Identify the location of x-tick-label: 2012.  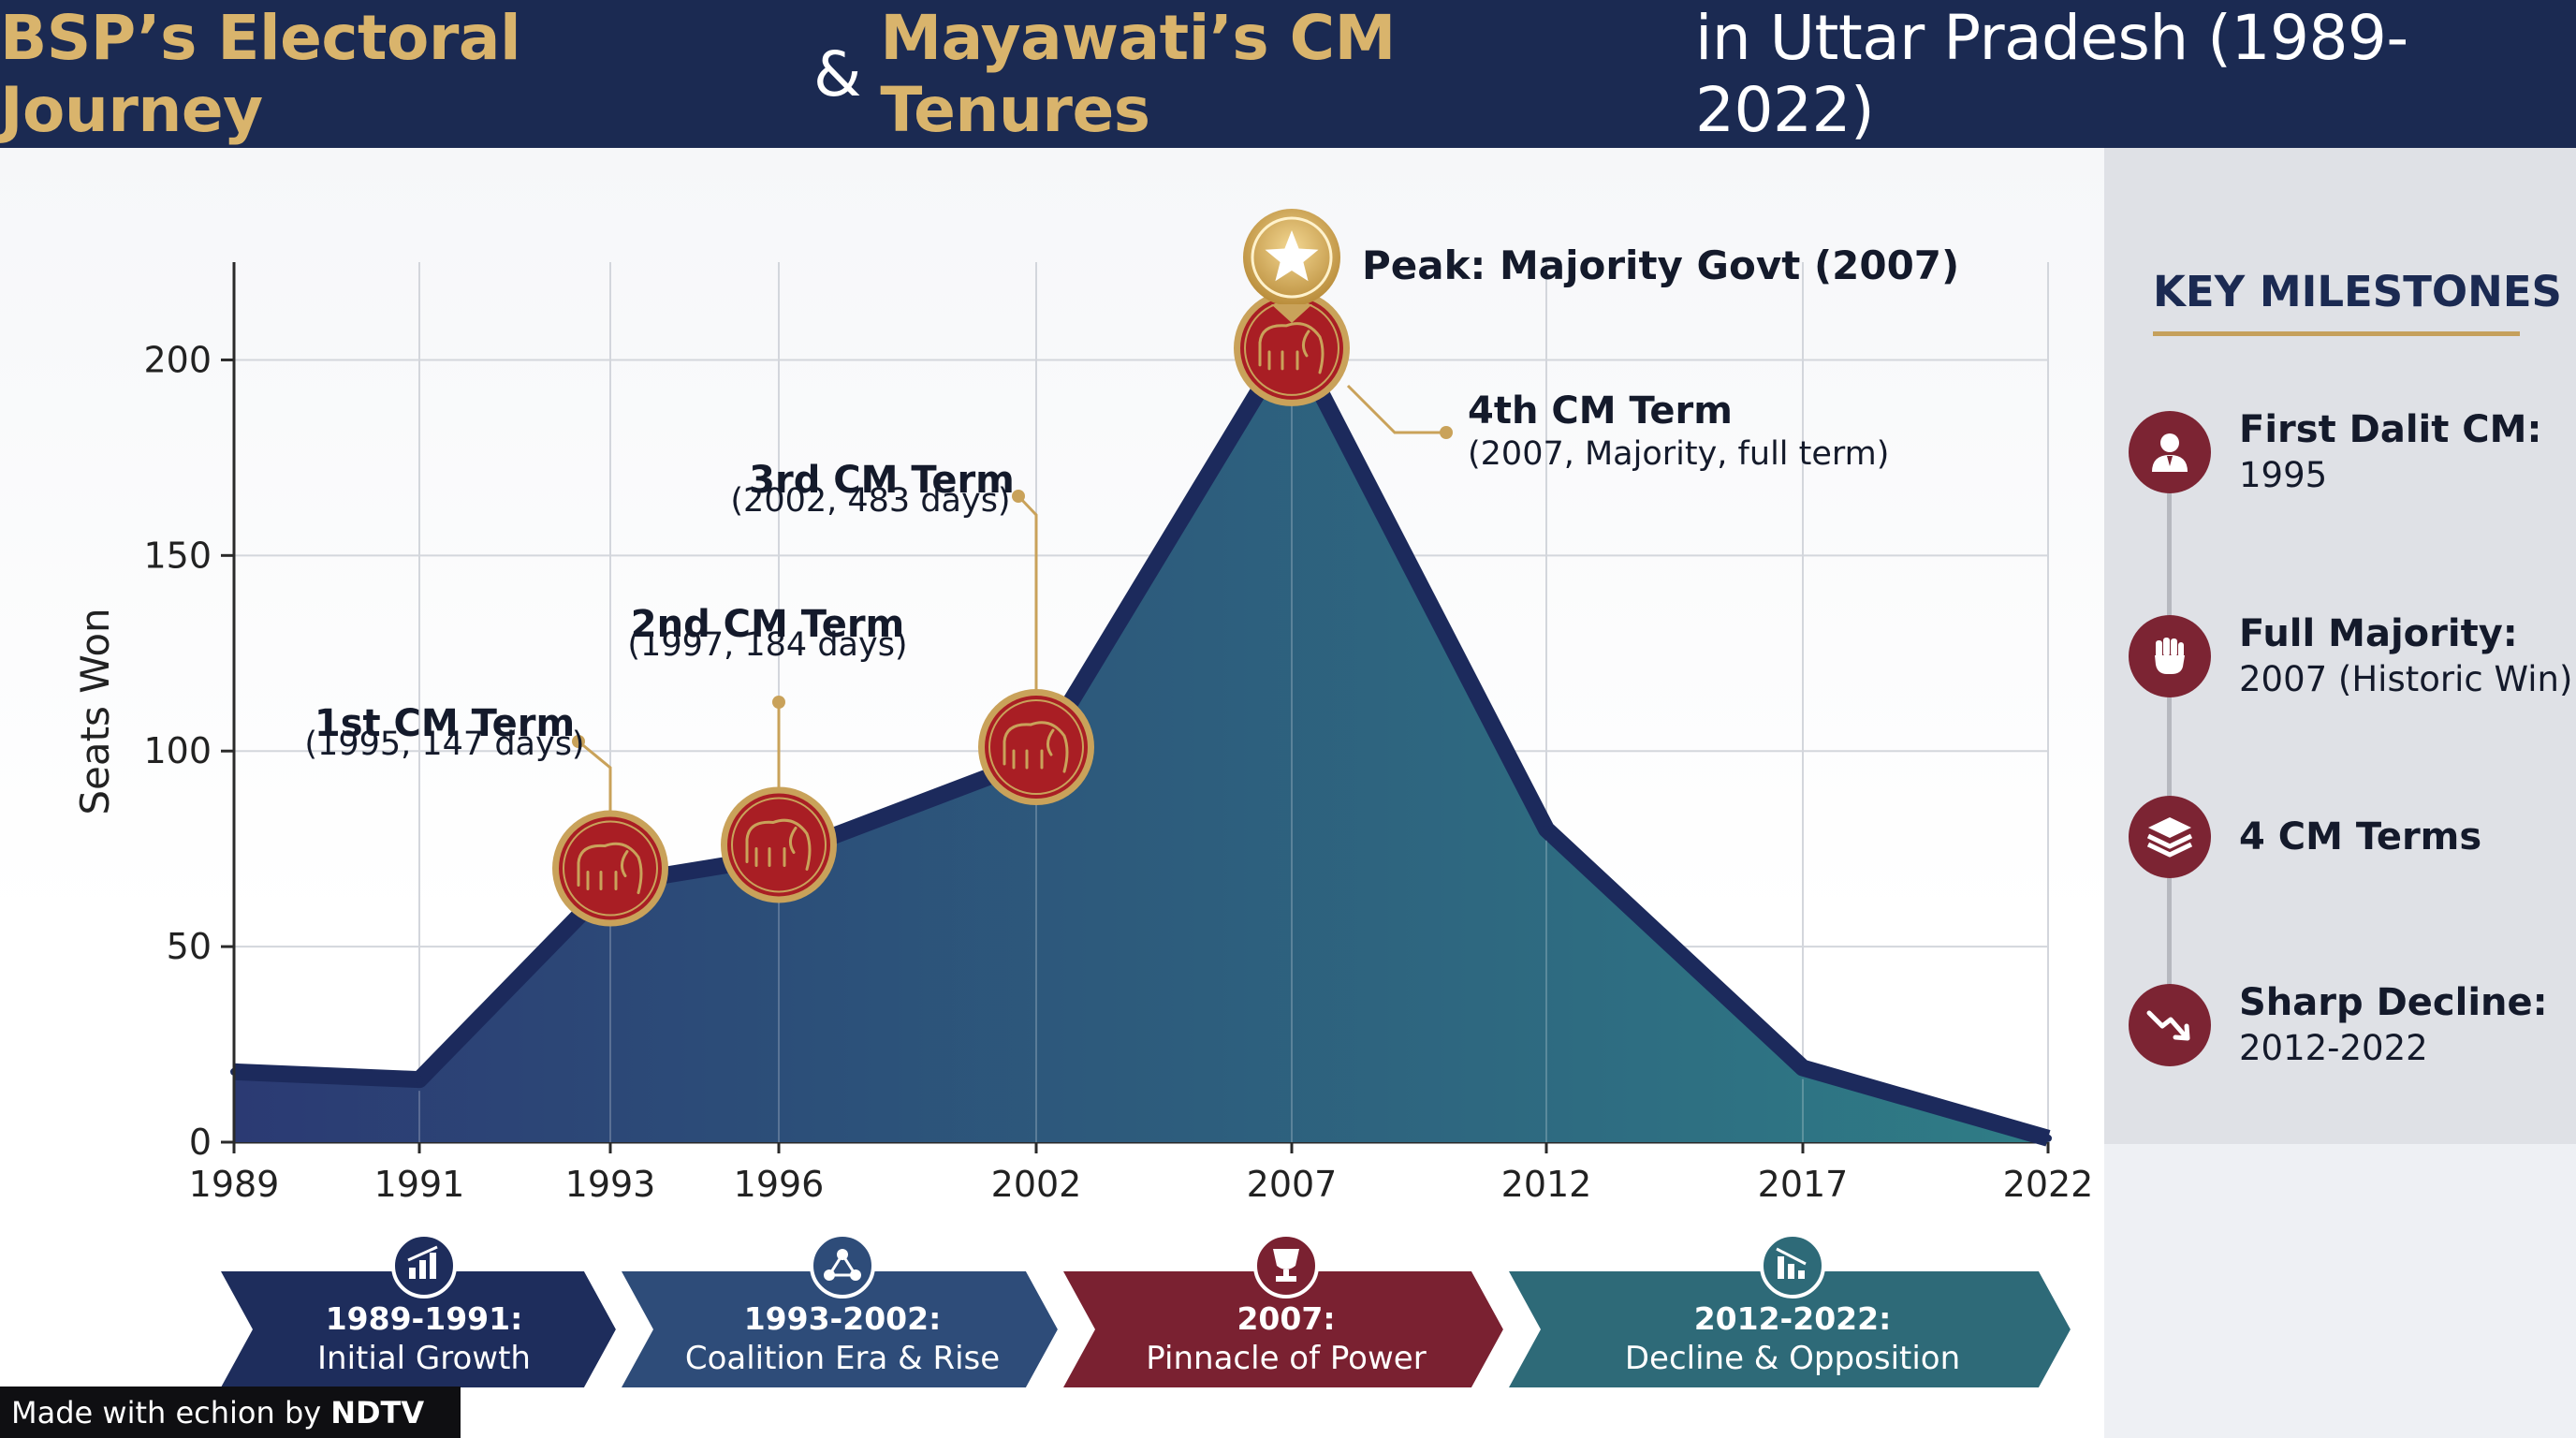
(1546, 1184).